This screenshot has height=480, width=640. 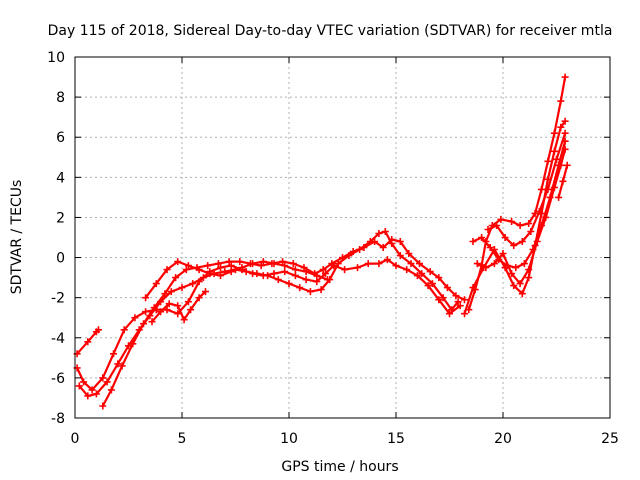 What do you see at coordinates (289, 439) in the screenshot?
I see `x-tick-label: 10` at bounding box center [289, 439].